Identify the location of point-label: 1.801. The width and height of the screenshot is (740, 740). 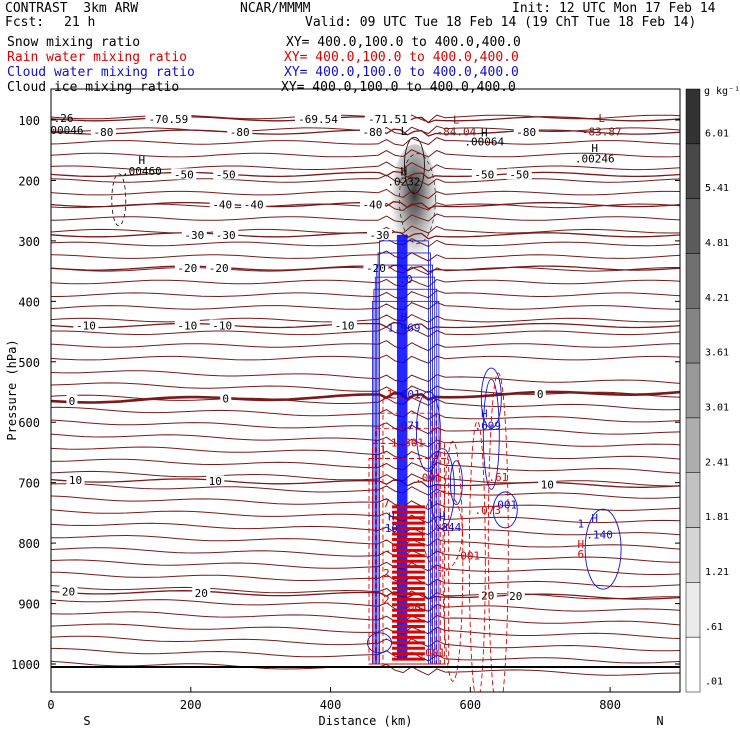
(407, 442).